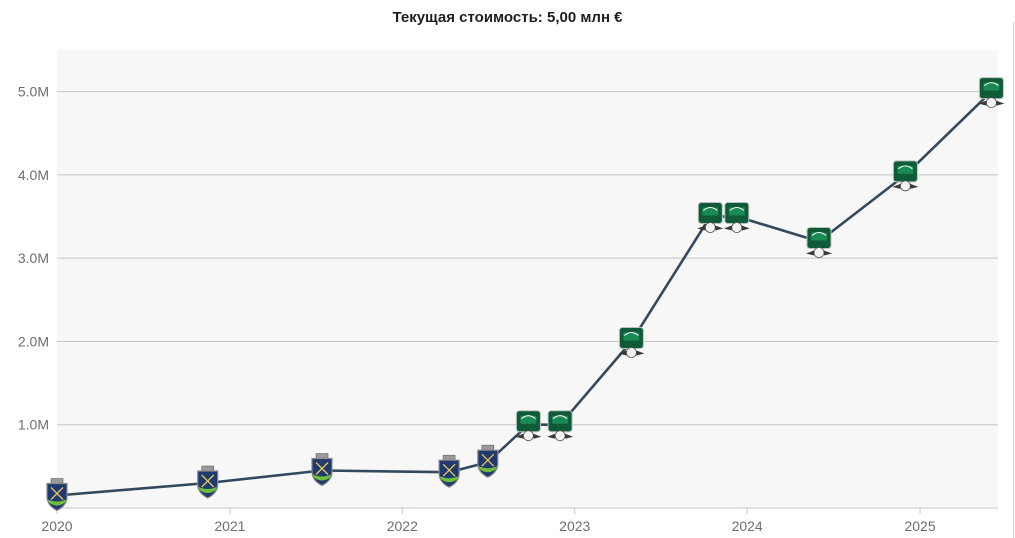  Describe the element at coordinates (402, 526) in the screenshot. I see `x-tick-label: 2022` at that location.